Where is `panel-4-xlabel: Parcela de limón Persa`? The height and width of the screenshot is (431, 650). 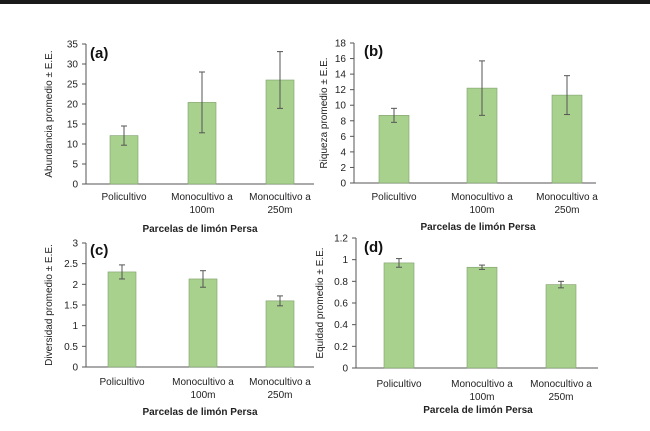 panel-4-xlabel: Parcela de limón Persa is located at coordinates (478, 410).